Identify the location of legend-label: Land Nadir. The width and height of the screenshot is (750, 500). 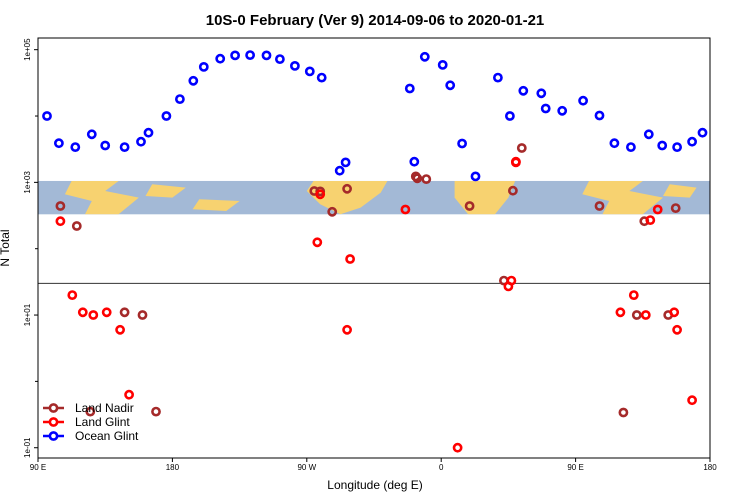
(104, 408).